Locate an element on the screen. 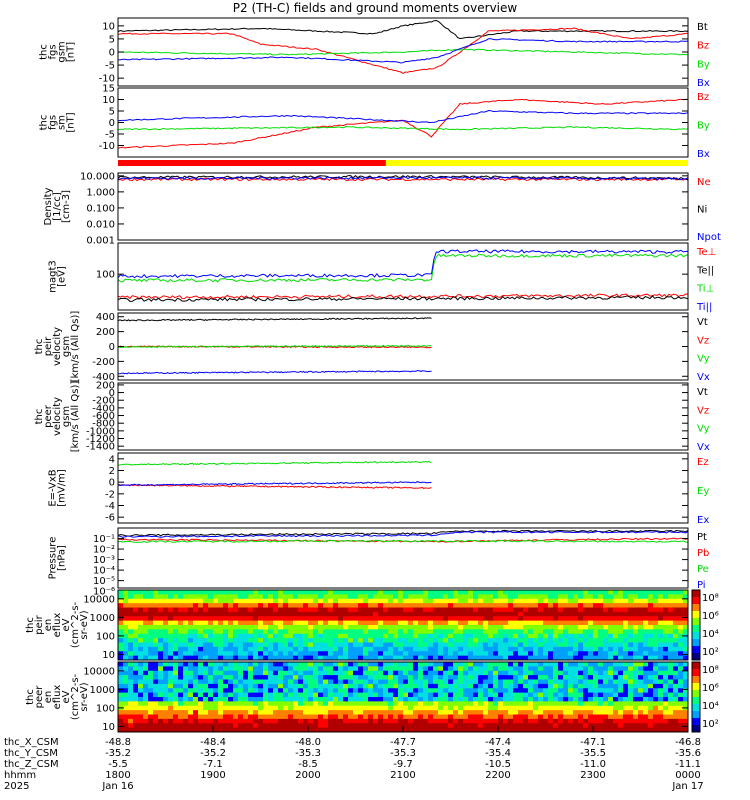 This screenshot has height=800, width=750. series-line-By is located at coordinates (403, 52).